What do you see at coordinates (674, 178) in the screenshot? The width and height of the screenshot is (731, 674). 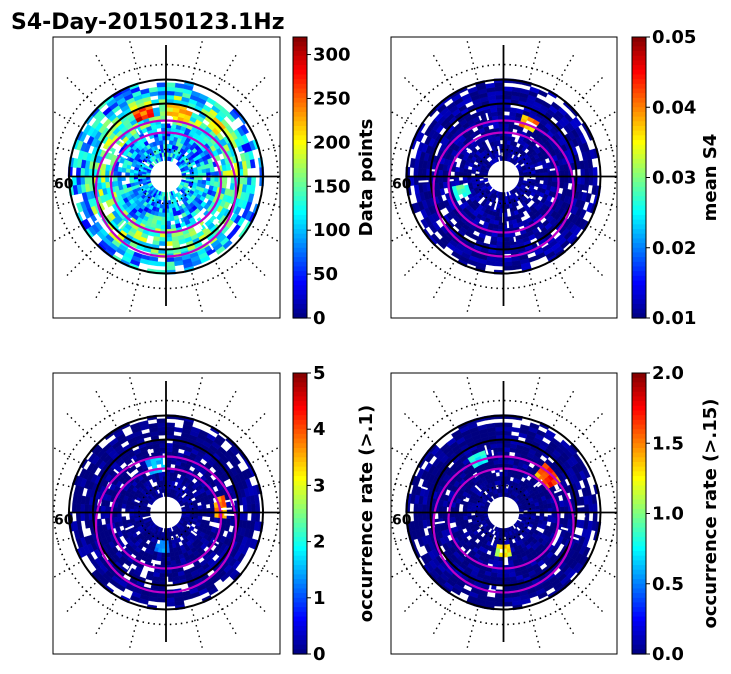 I see `colorbar-tick-label: 0.03` at bounding box center [674, 178].